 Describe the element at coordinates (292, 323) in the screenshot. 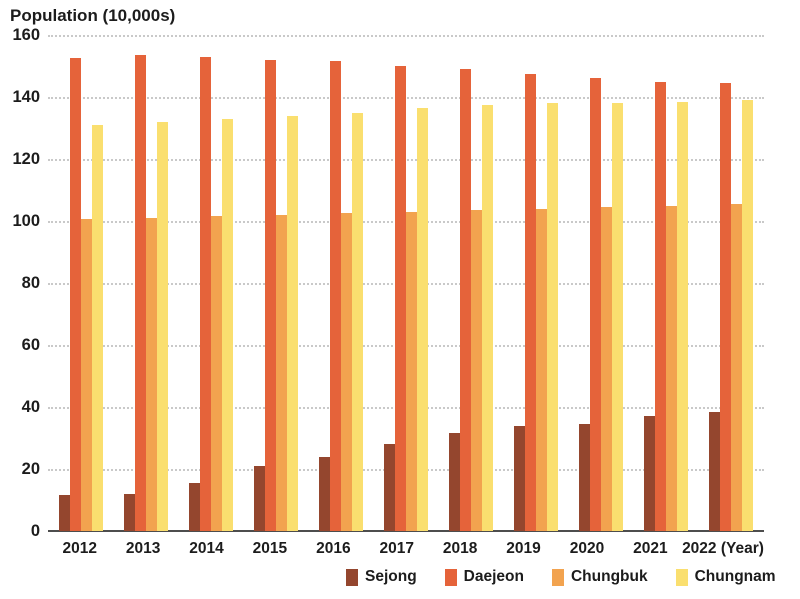

I see `bar-chungnam-2015` at that location.